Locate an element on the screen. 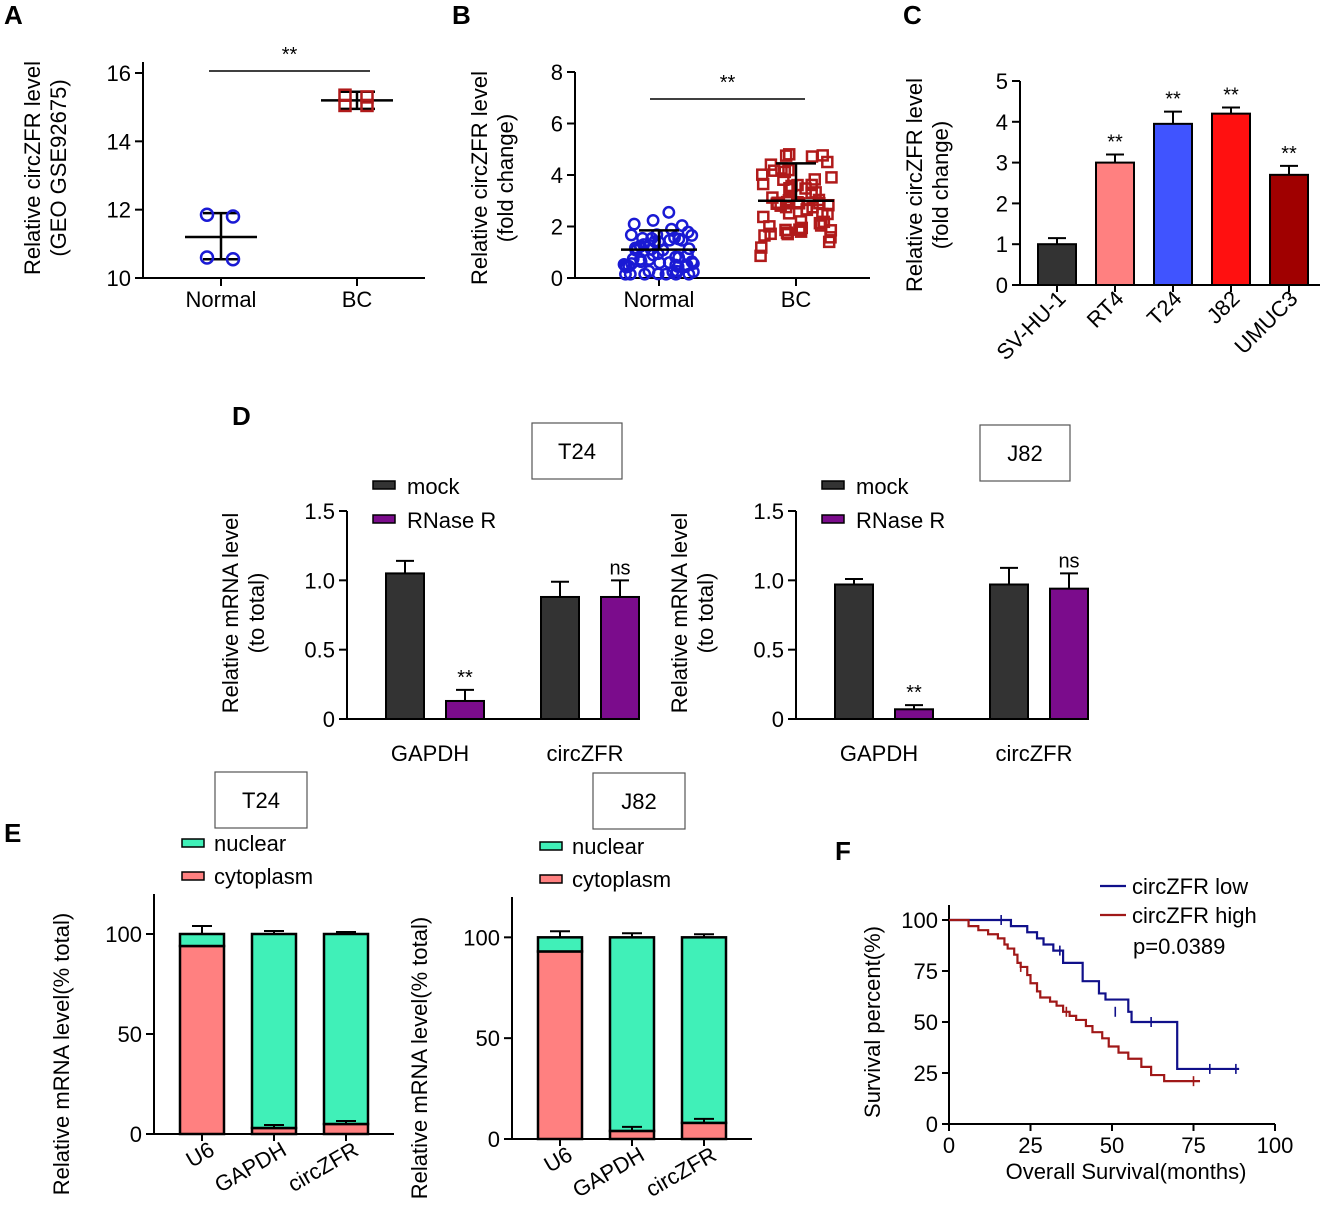 The width and height of the screenshot is (1322, 1212). panel-f-survival-line-low is located at coordinates (1094, 994).